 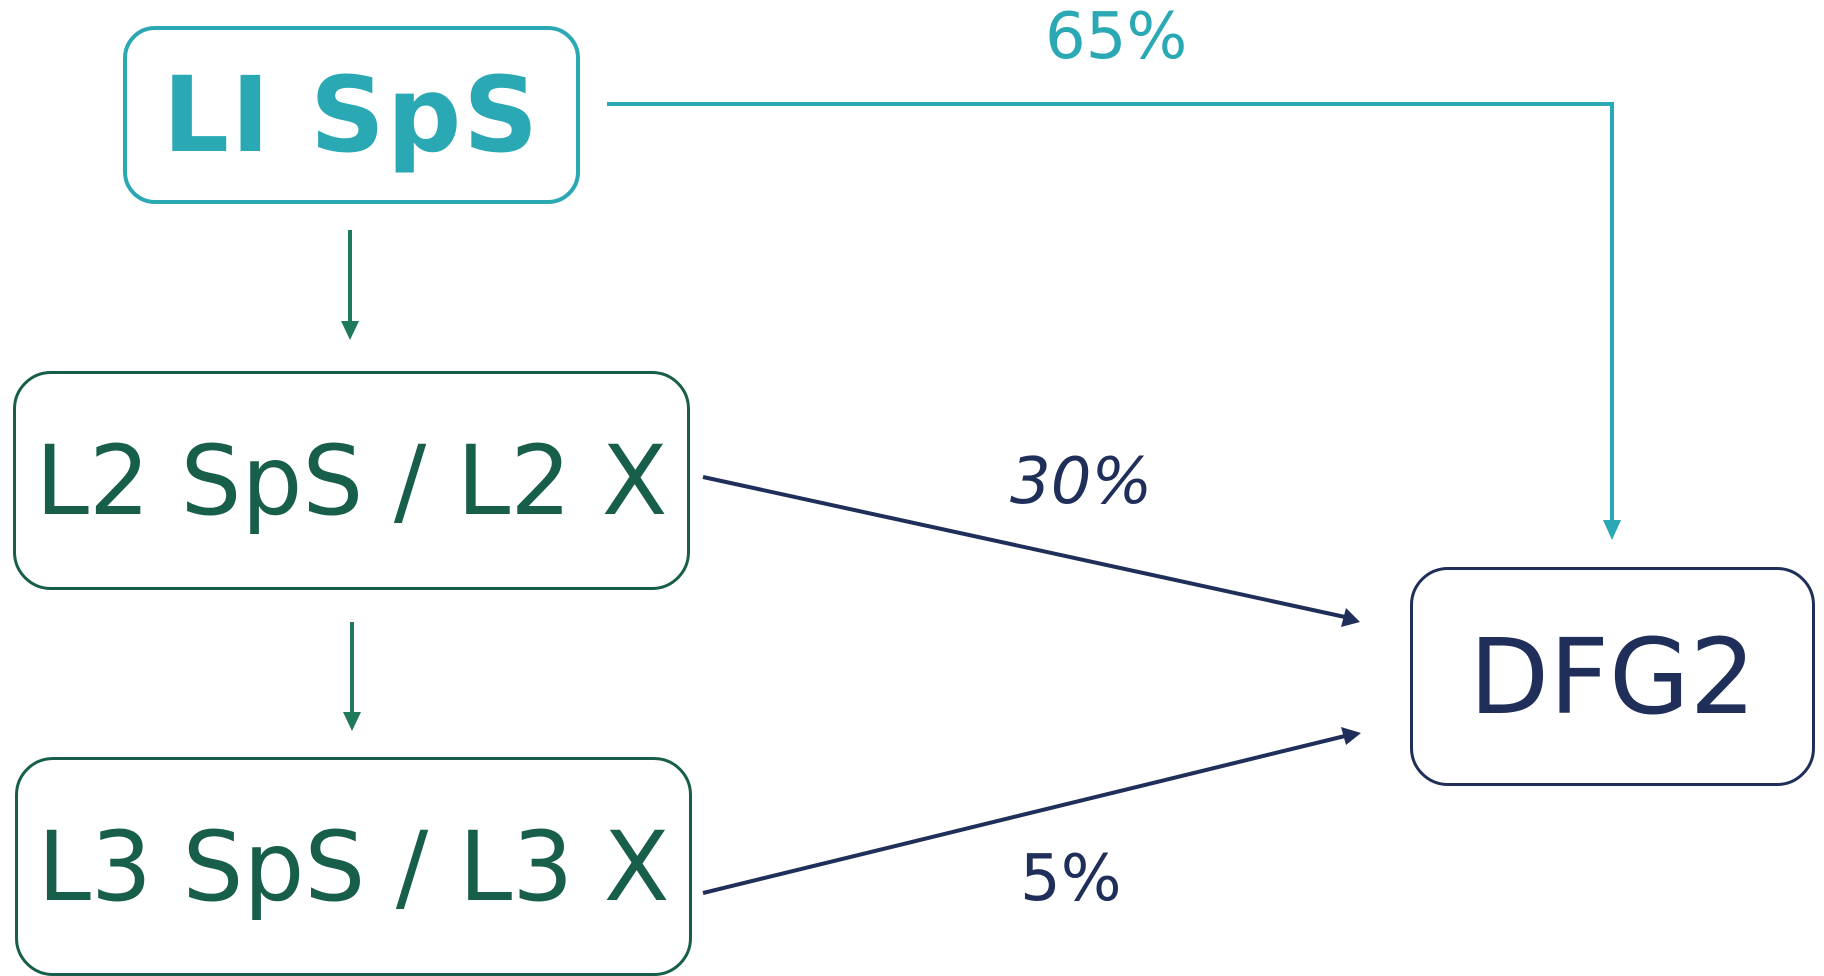 What do you see at coordinates (352, 676) in the screenshot?
I see `edge-l2-to-l3` at bounding box center [352, 676].